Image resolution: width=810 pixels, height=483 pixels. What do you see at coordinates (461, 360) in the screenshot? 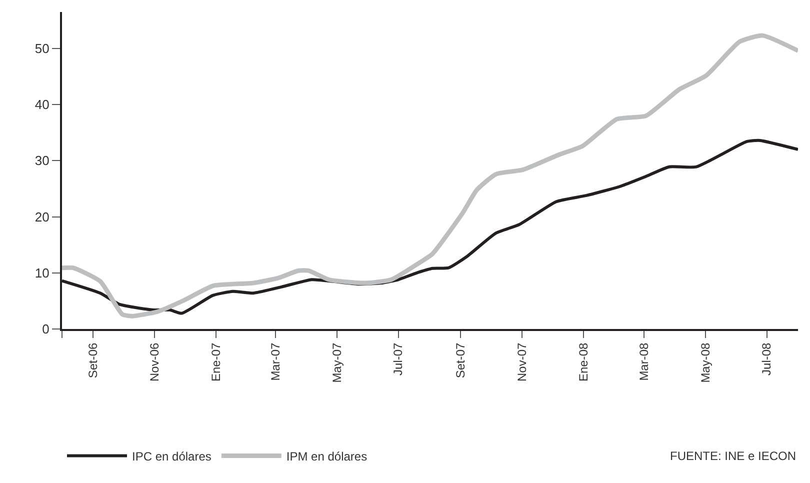
I see `x-tick-label: Set-07` at bounding box center [461, 360].